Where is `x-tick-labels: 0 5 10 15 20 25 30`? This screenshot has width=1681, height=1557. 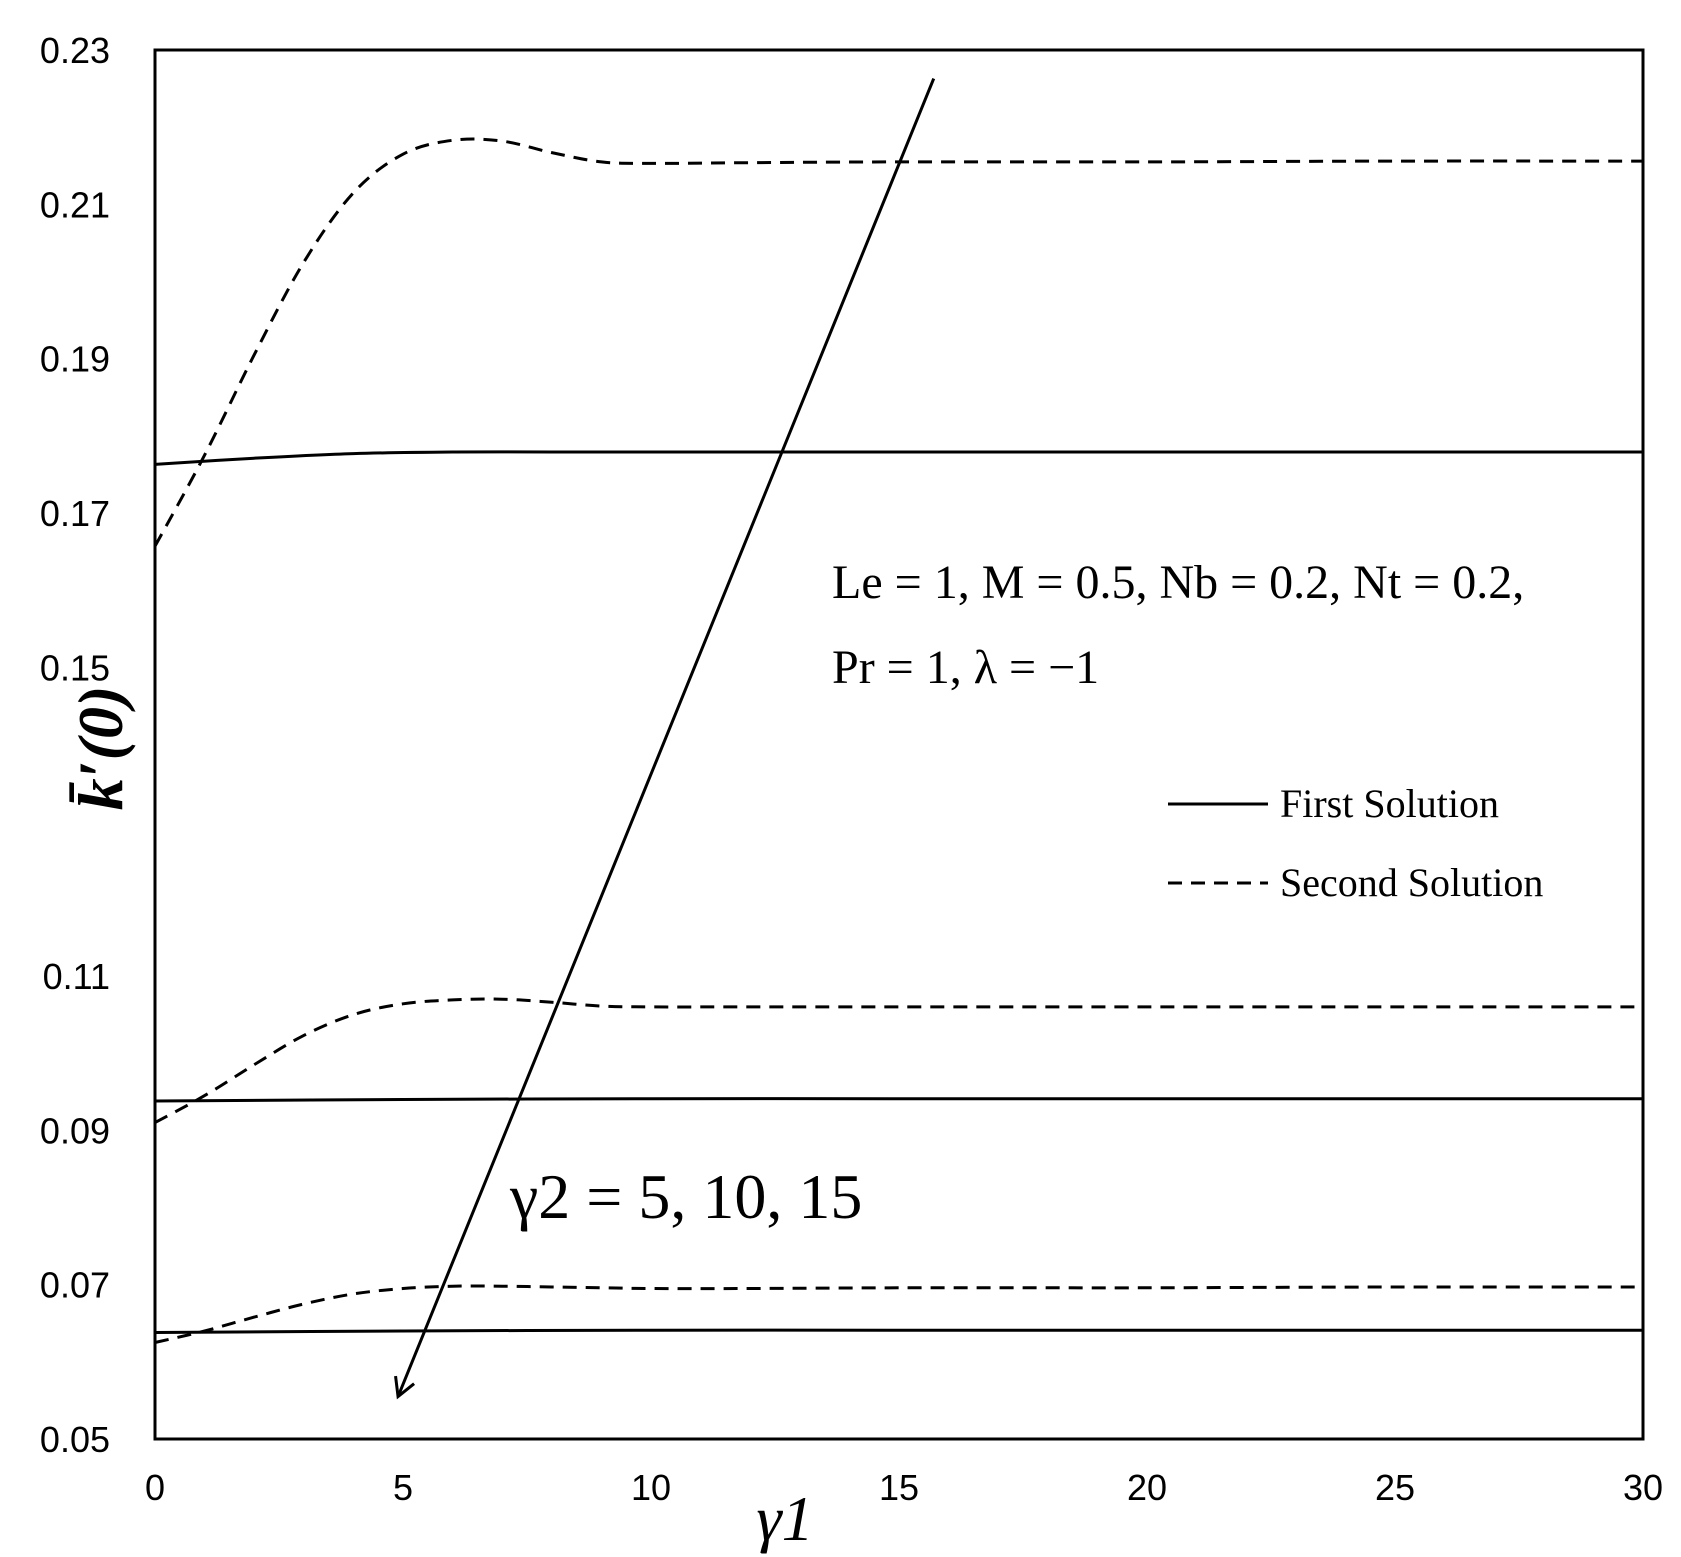 x-tick-labels: 0 5 10 15 20 25 30 is located at coordinates (904, 1487).